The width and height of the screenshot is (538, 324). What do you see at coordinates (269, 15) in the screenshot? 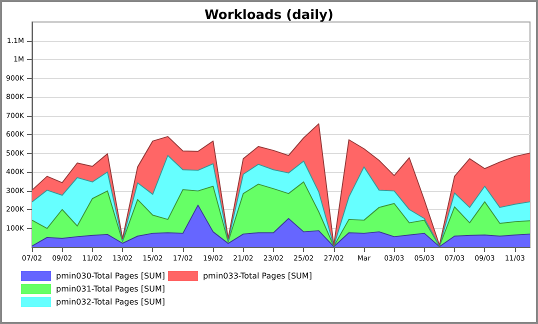
I see `chart-title: Workloads (daily)` at bounding box center [269, 15].